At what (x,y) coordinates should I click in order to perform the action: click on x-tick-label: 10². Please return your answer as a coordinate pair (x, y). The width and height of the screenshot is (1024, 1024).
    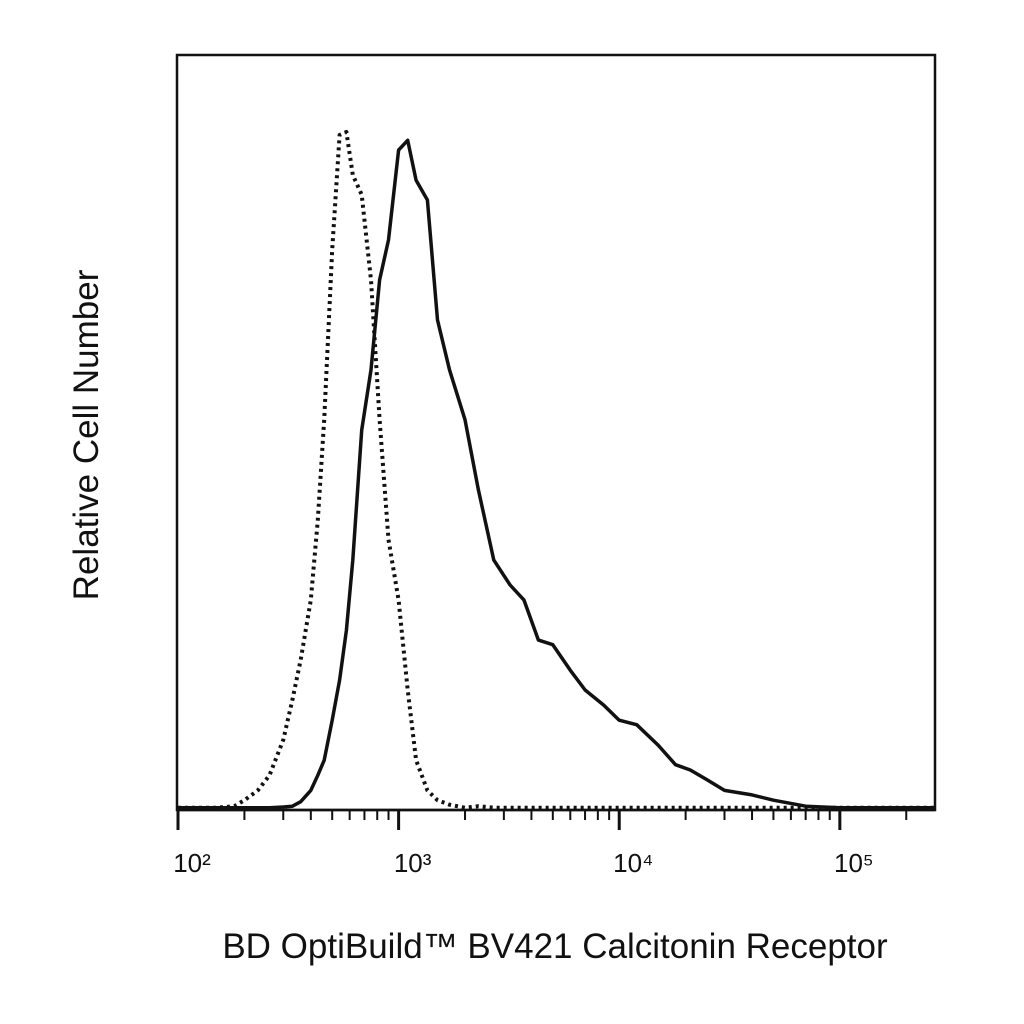
    Looking at the image, I should click on (192, 863).